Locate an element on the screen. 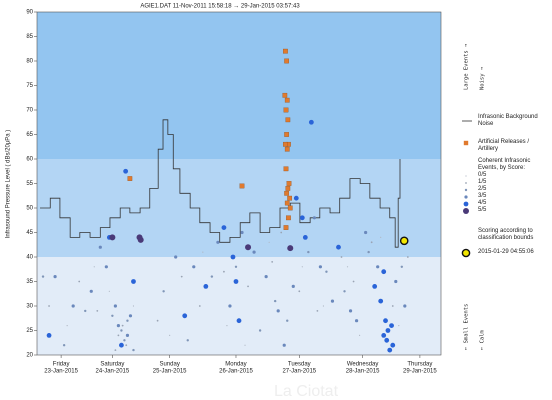 This screenshot has height=400, width=552. legend-label: Artificial Releases / Artillery is located at coordinates (504, 145).